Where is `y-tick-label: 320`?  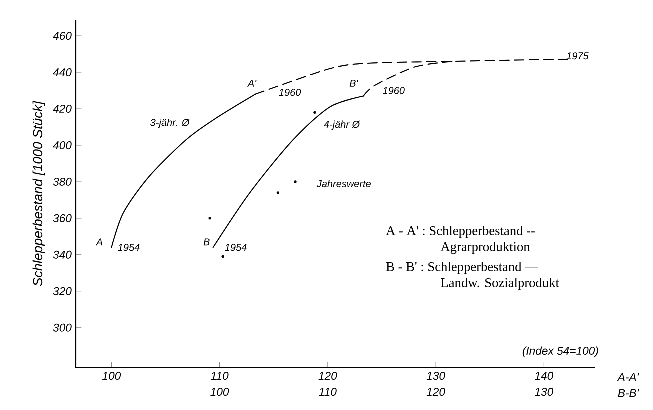
y-tick-label: 320 is located at coordinates (62, 291).